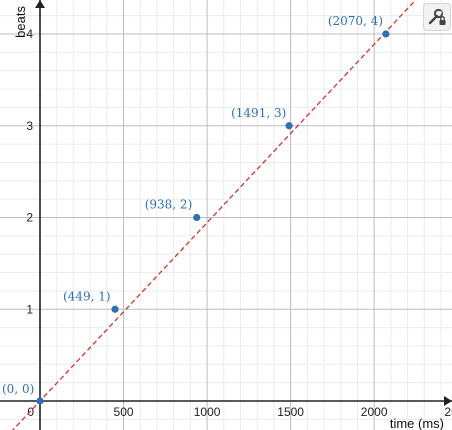 This screenshot has width=452, height=430. Describe the element at coordinates (40, 4) in the screenshot. I see `y-axis-arrow` at that location.